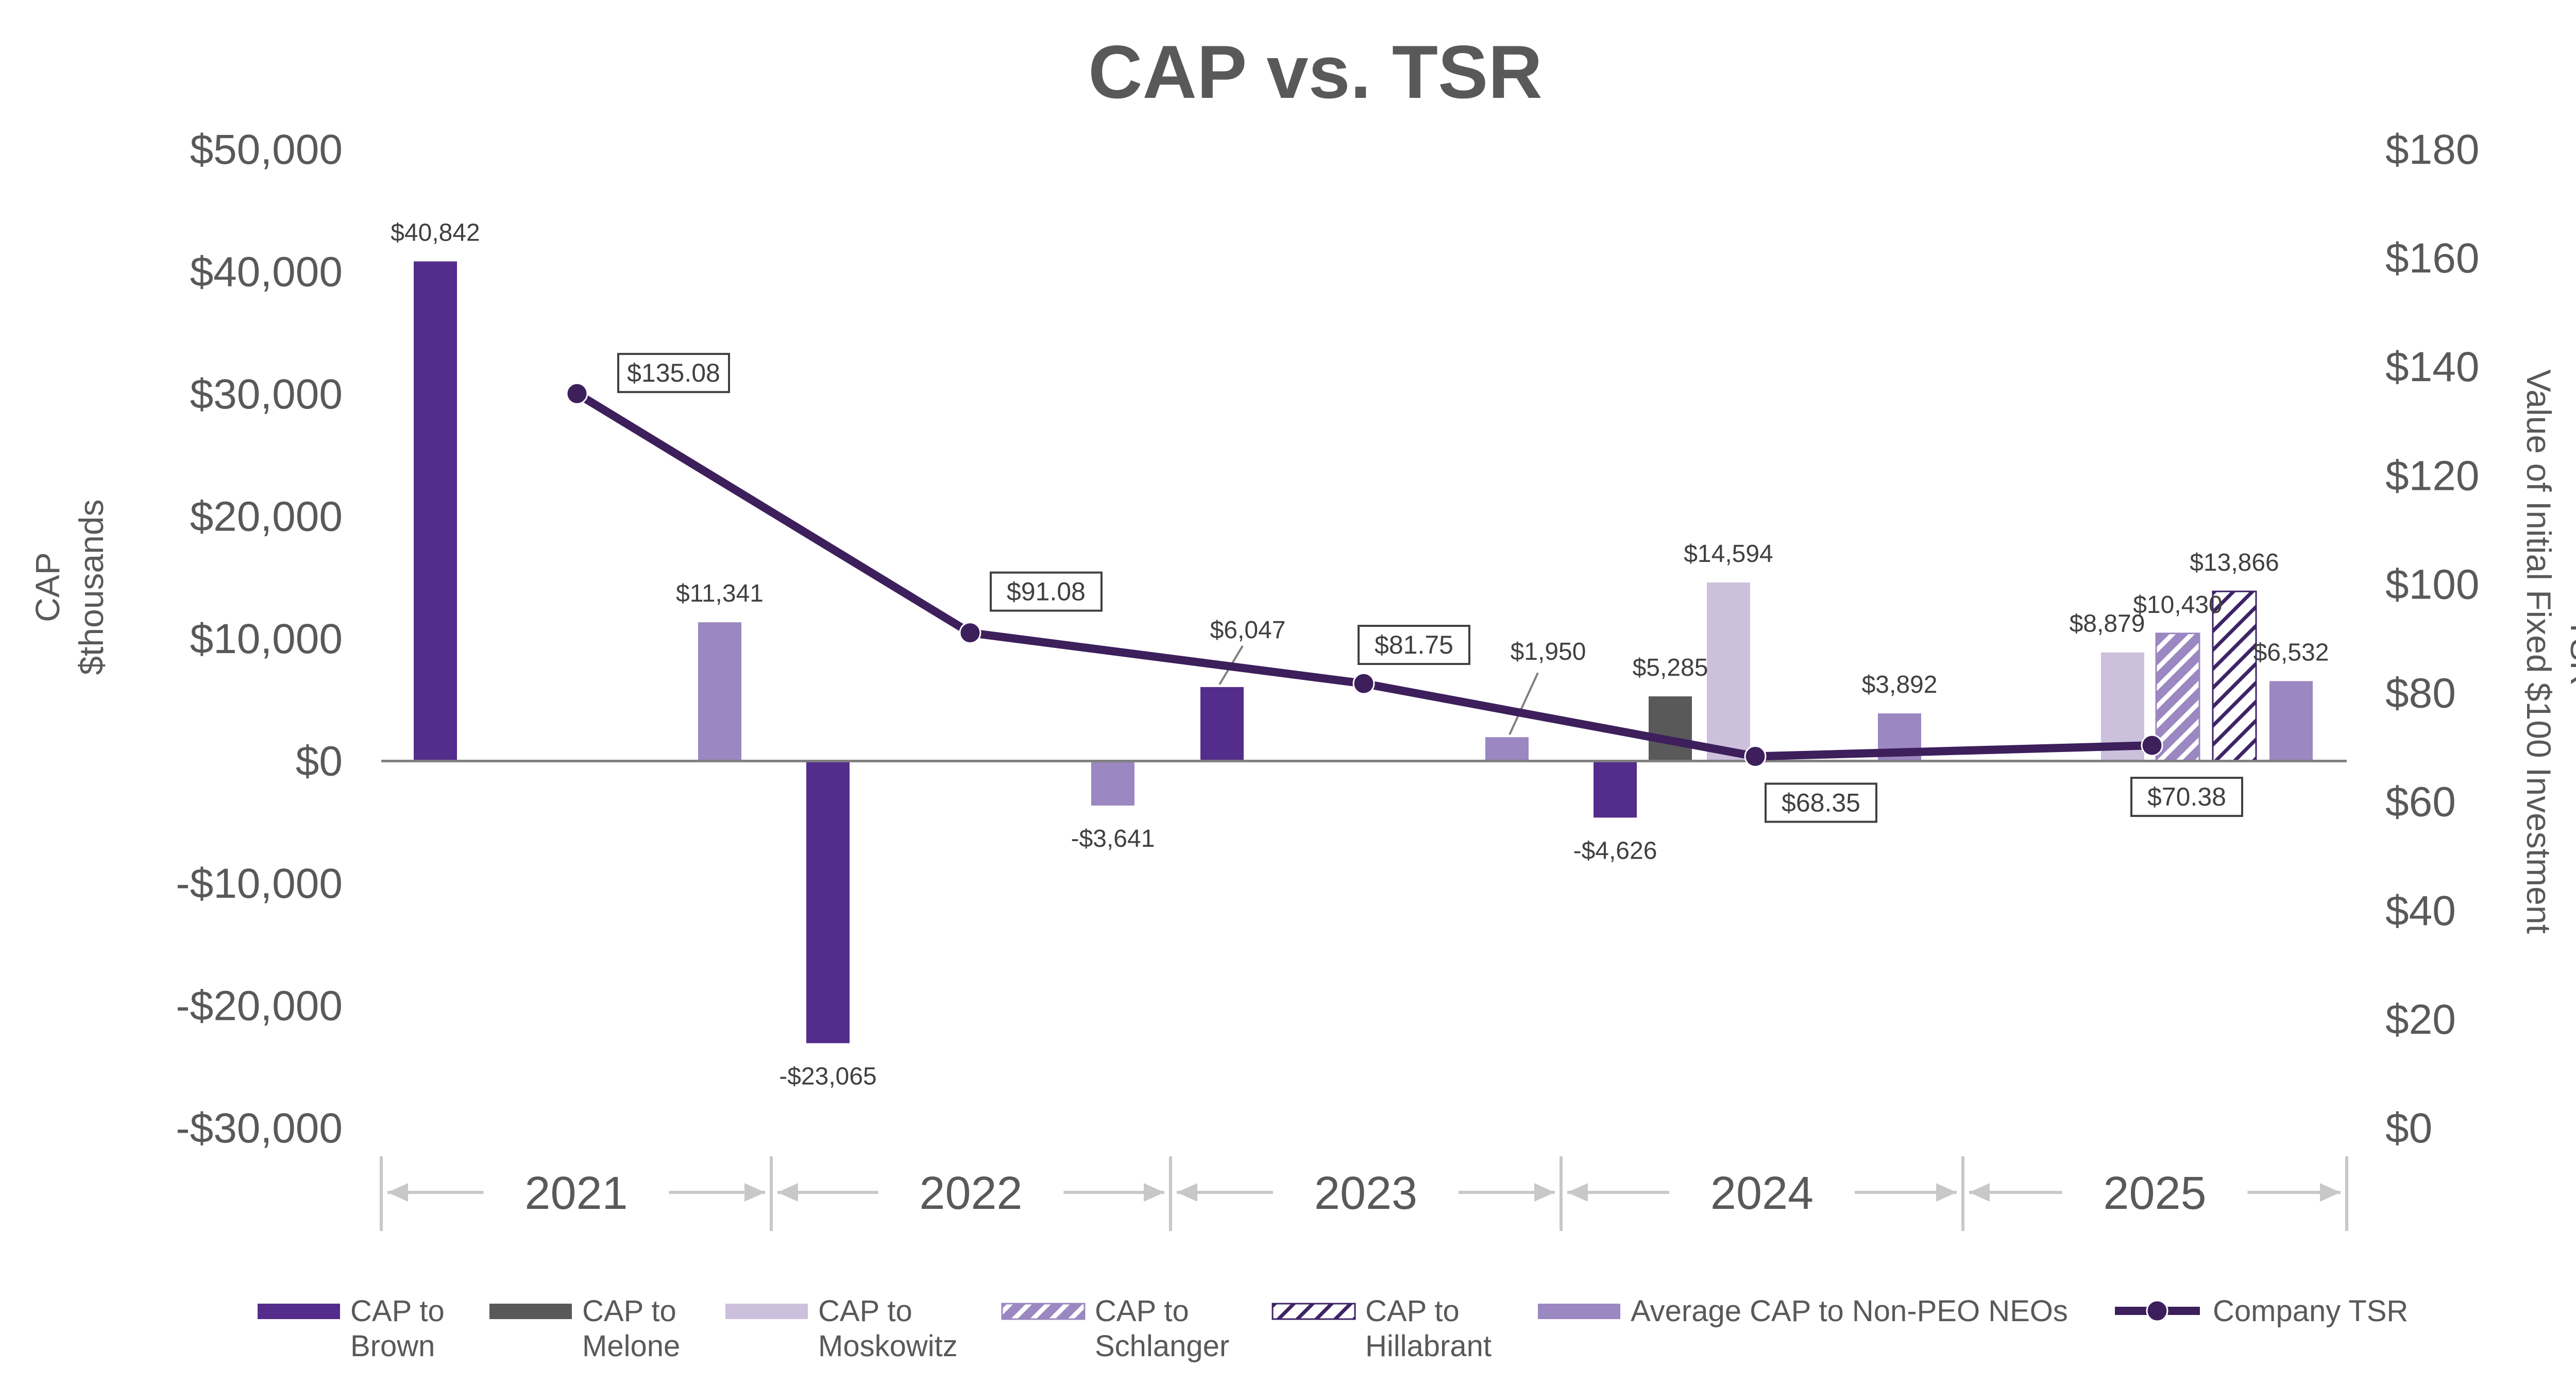 The image size is (2576, 1384). I want to click on bar-moskowitz-2024, so click(1728, 671).